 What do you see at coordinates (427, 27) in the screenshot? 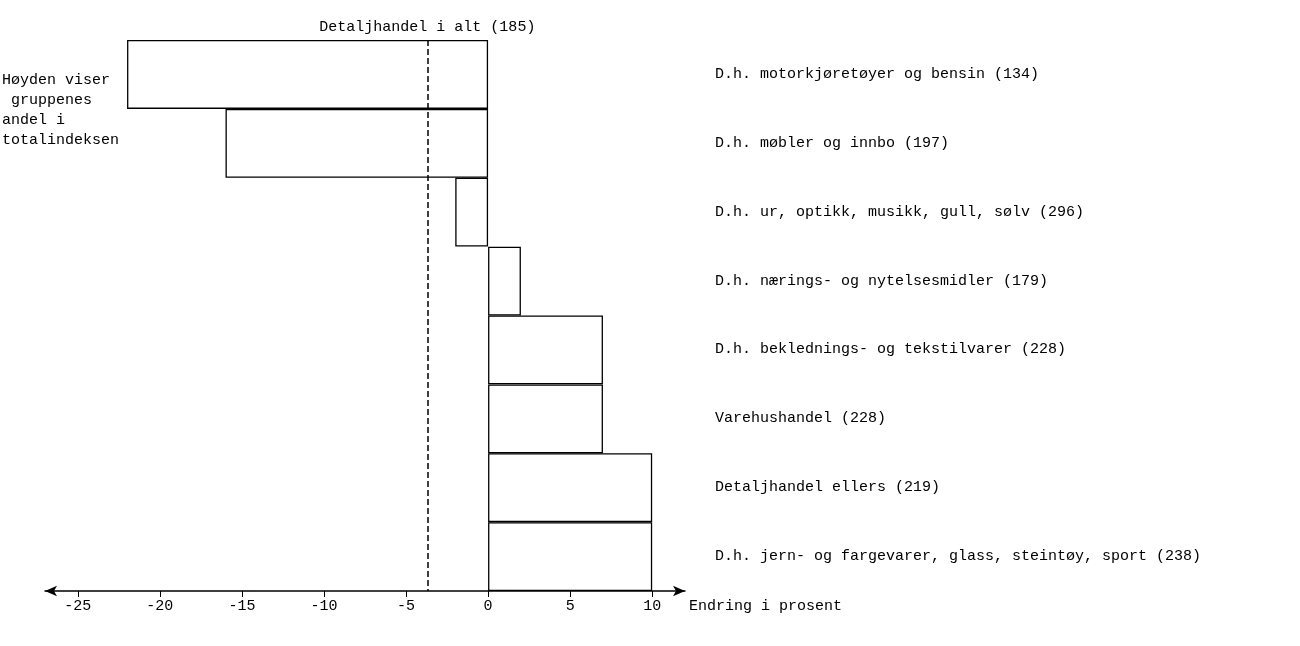
I see `ref-line-label: Detaljhandel i alt (185)` at bounding box center [427, 27].